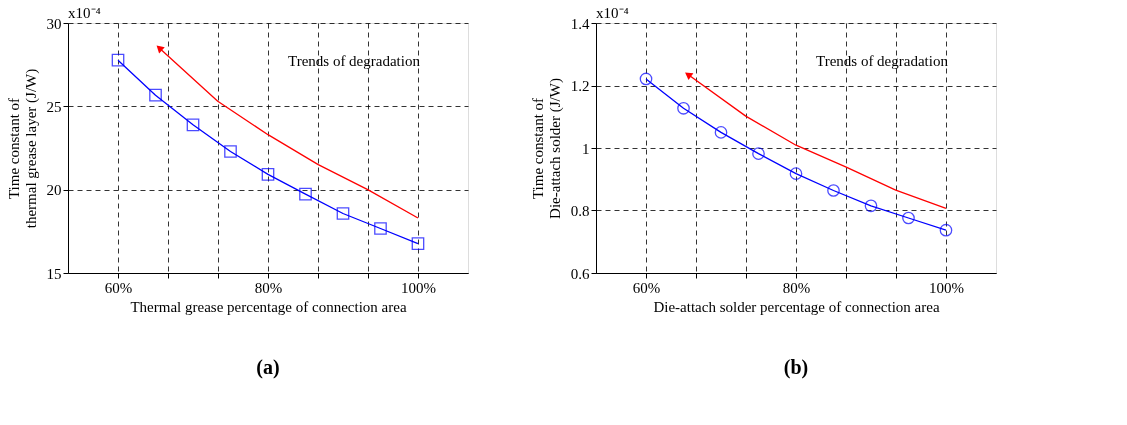 The width and height of the screenshot is (1127, 425). Describe the element at coordinates (54, 23) in the screenshot. I see `y-tick-label: 30` at that location.